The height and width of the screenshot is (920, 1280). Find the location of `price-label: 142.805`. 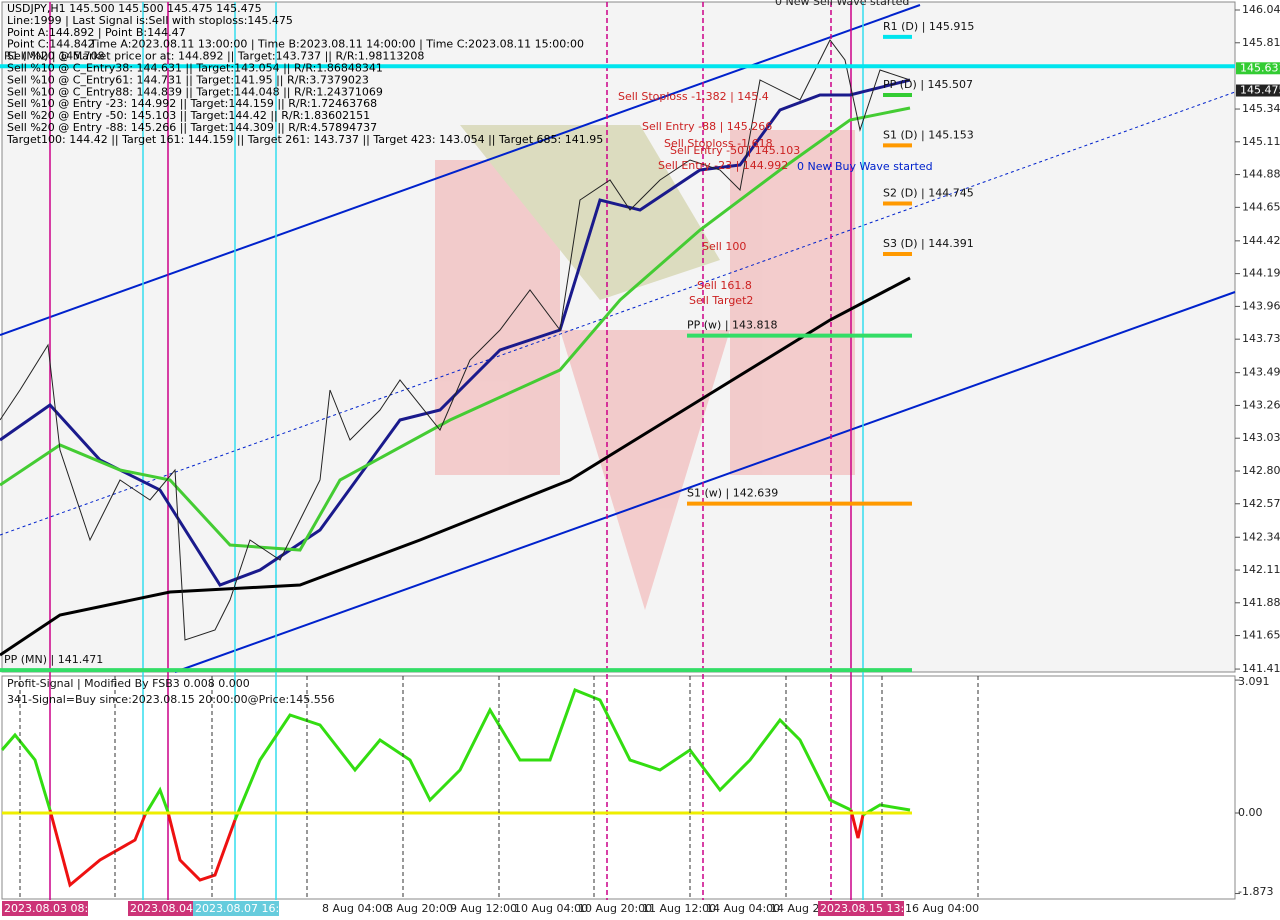

price-label: 142.805 is located at coordinates (1261, 470).